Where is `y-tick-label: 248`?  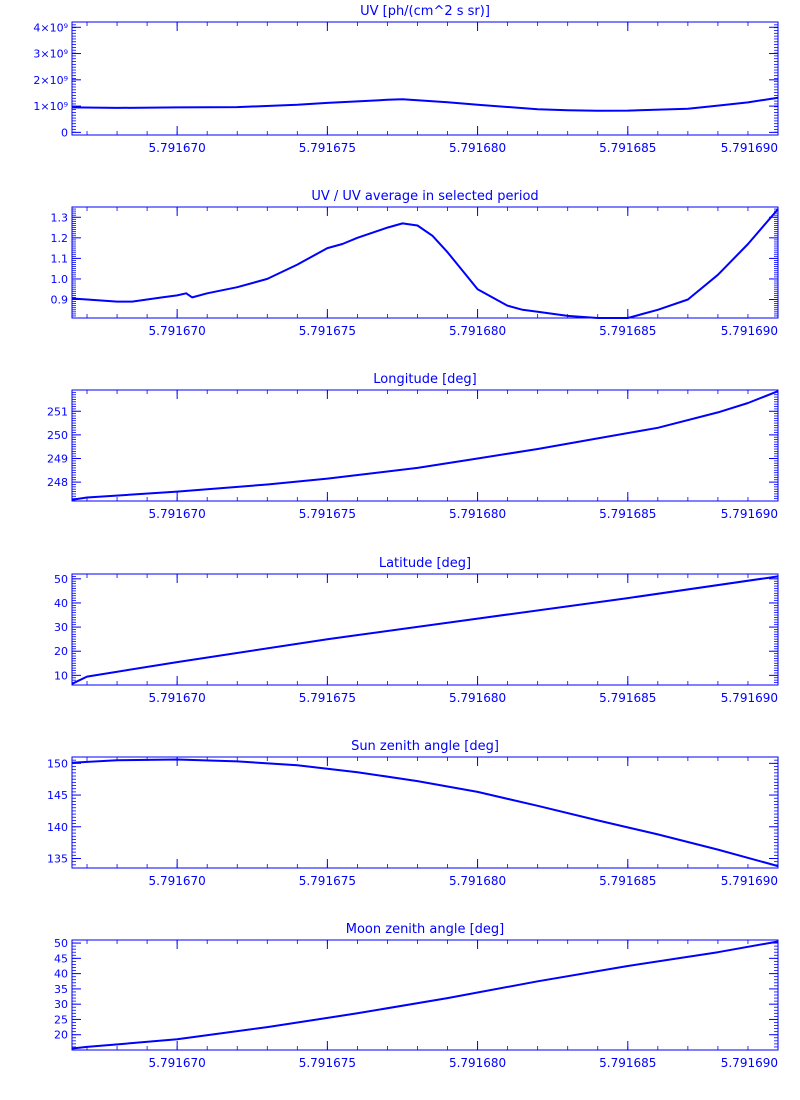
y-tick-label: 248 is located at coordinates (57, 482).